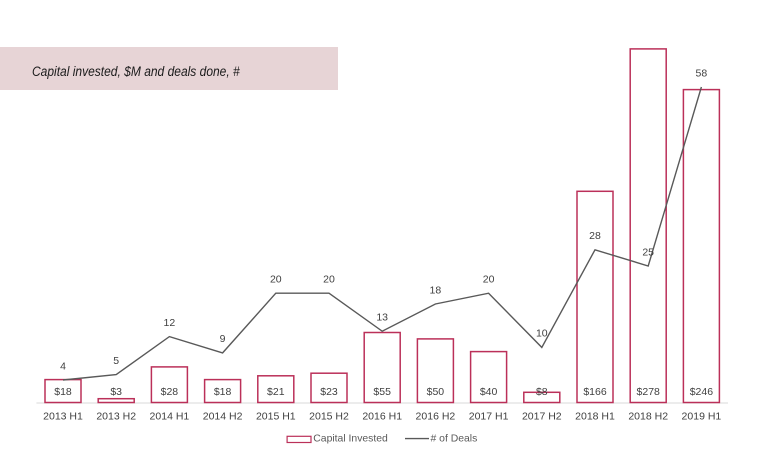 This screenshot has width=768, height=467. What do you see at coordinates (350, 439) in the screenshot?
I see `svg-text: Capital Invested` at bounding box center [350, 439].